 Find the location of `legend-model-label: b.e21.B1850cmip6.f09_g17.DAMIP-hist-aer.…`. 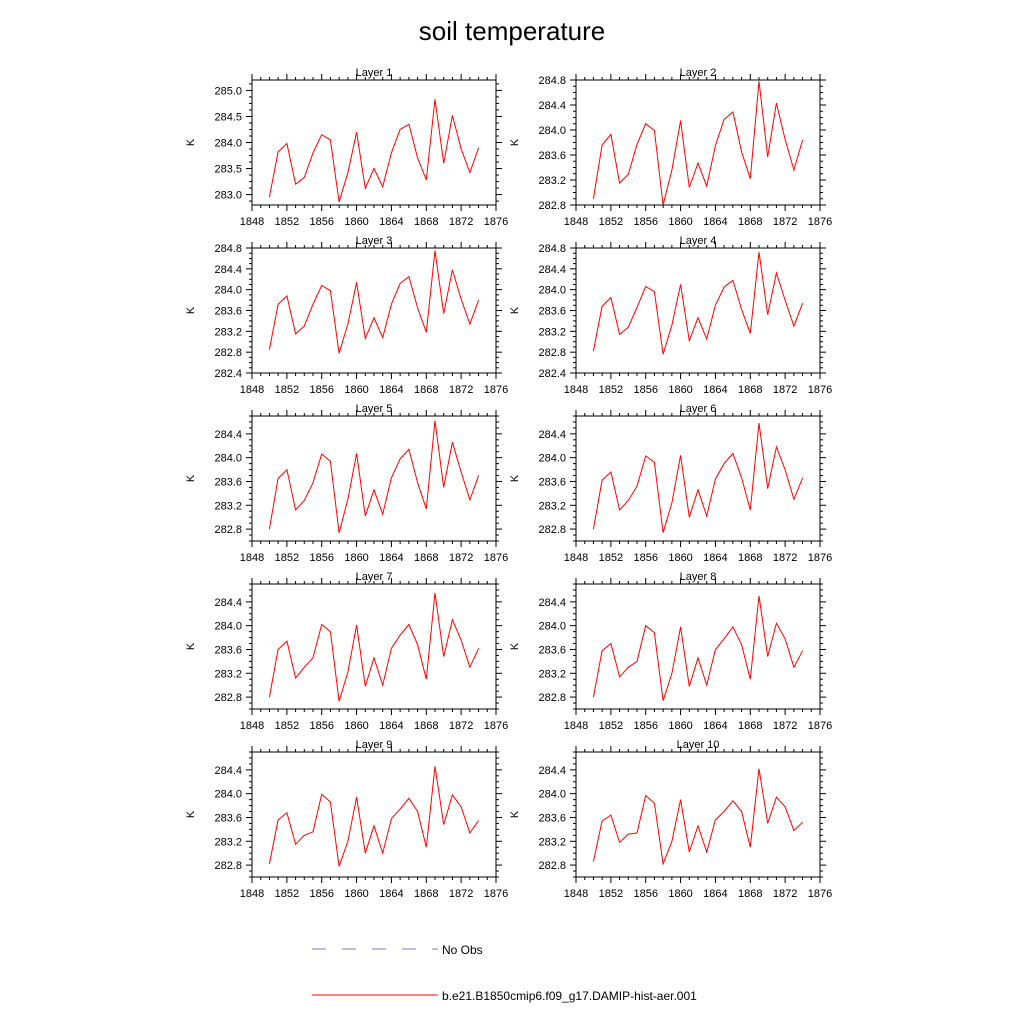

legend-model-label: b.e21.B1850cmip6.f09_g17.DAMIP-hist-aer.… is located at coordinates (569, 996).